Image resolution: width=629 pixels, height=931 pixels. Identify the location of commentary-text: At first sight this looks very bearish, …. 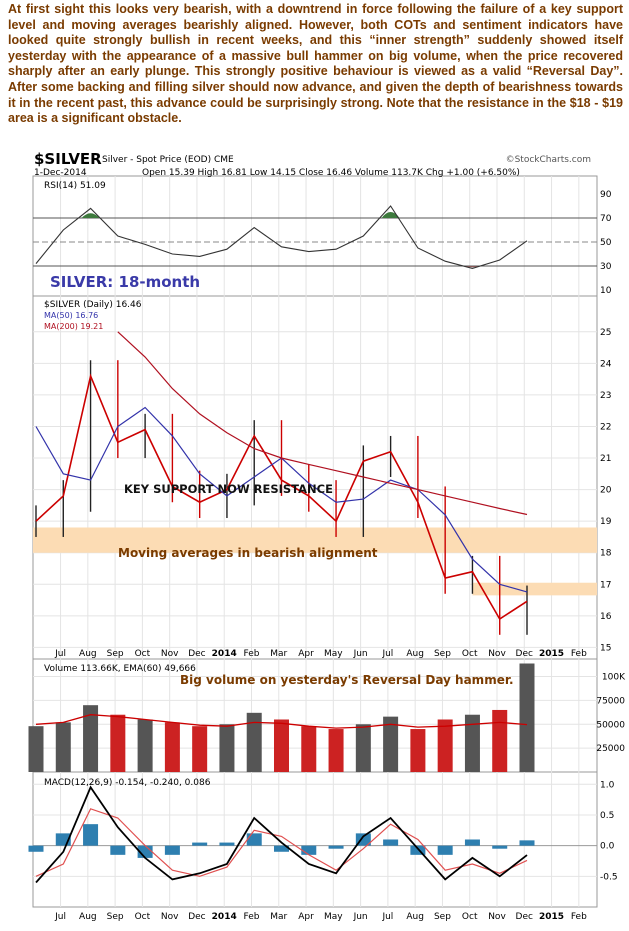
(315, 64).